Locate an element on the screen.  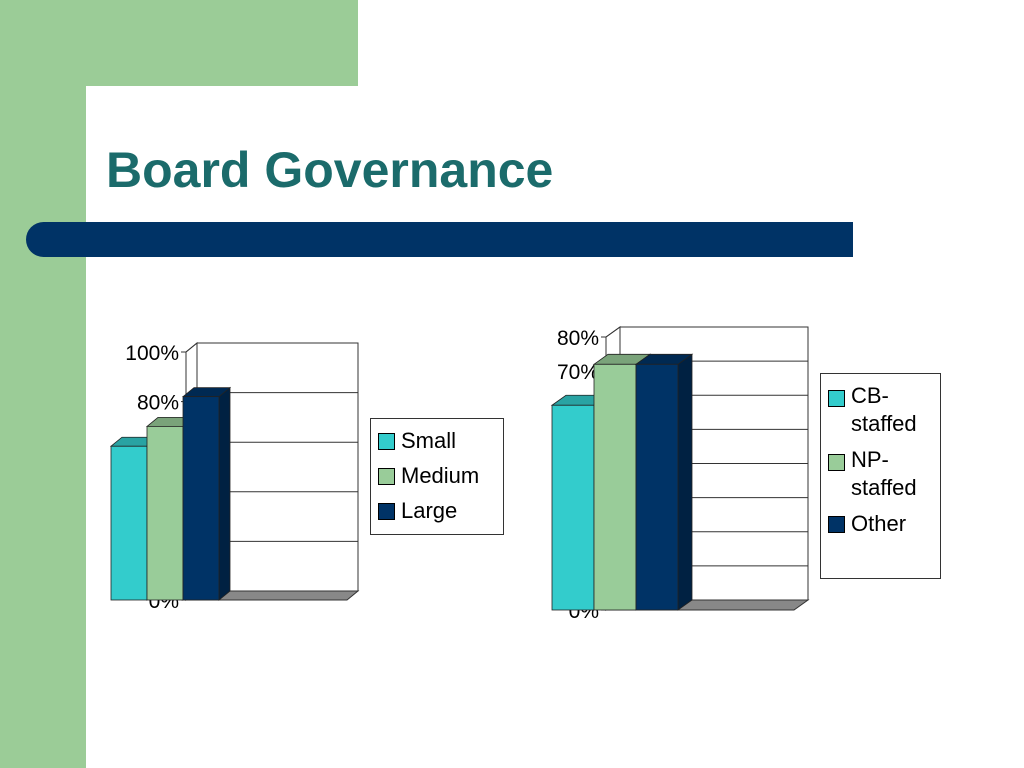
legend-label-other: Other is located at coordinates (879, 523).